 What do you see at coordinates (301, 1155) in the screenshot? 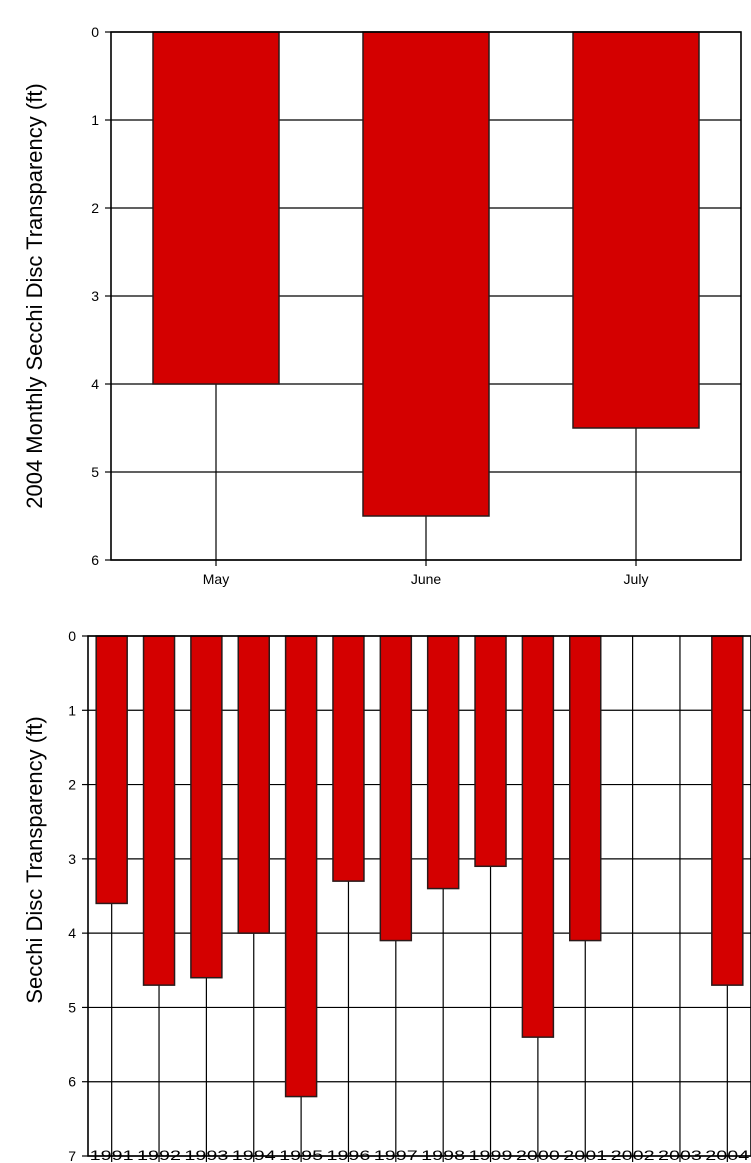
I see `annual-x-tick-label: 1995` at bounding box center [301, 1155].